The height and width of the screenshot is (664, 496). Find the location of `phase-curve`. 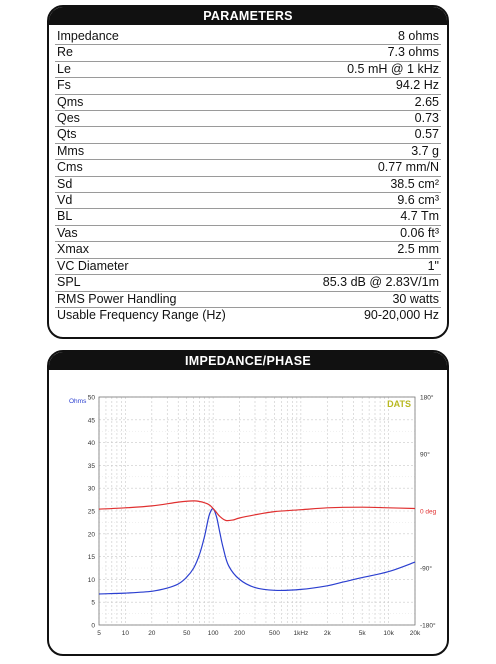

phase-curve is located at coordinates (257, 511).